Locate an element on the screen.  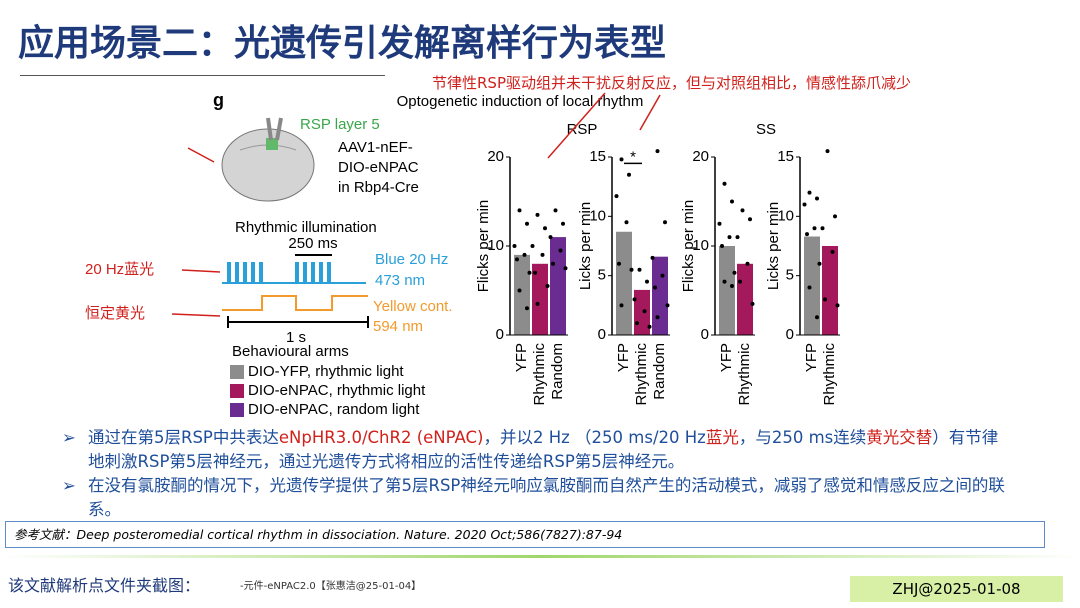
legend-swatch is located at coordinates (237, 410).